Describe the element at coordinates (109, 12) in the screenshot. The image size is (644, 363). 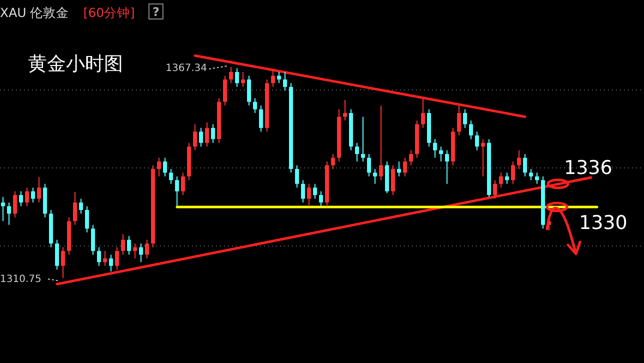
I see `chart-subtitle: [60分钟]` at that location.